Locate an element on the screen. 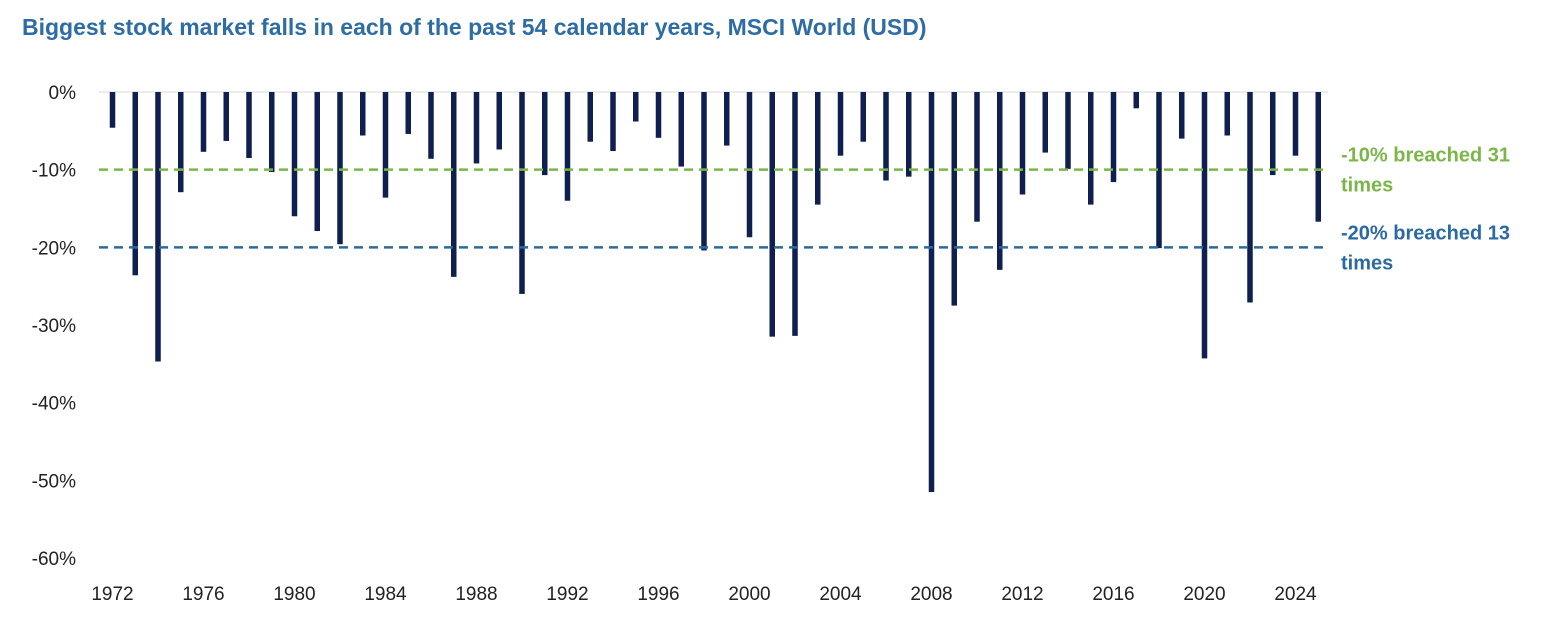 This screenshot has width=1560, height=622. bar-2005 is located at coordinates (863, 117).